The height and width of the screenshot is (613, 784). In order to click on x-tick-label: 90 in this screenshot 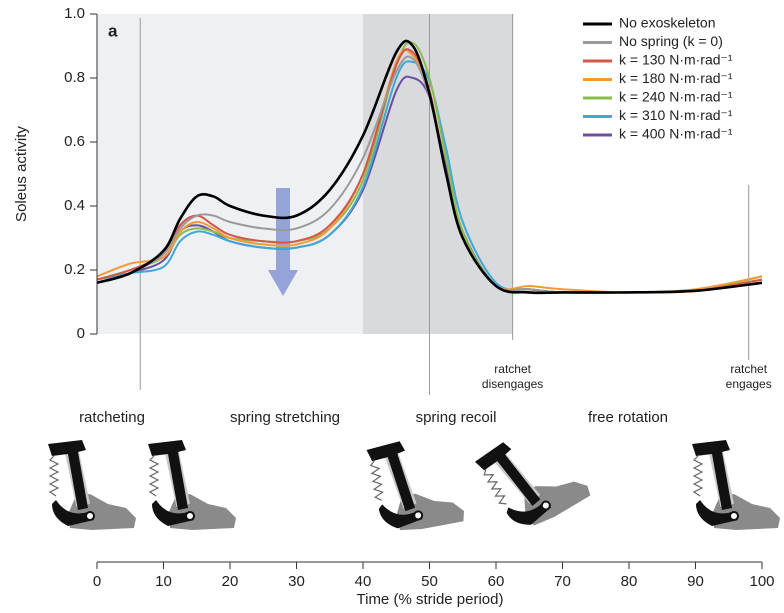, I will do `click(695, 581)`.